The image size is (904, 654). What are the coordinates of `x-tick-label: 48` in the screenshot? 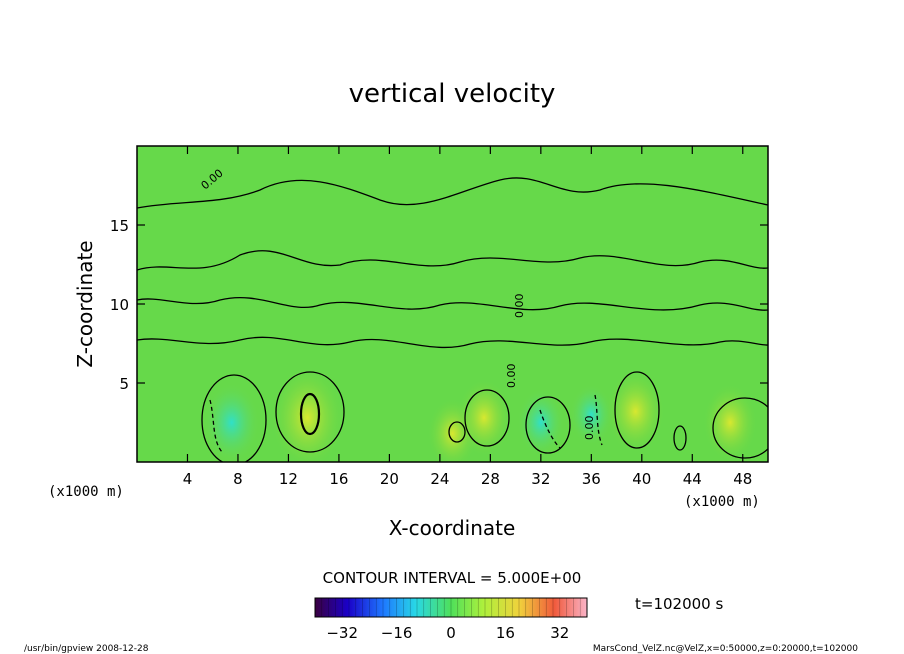 It's located at (742, 479).